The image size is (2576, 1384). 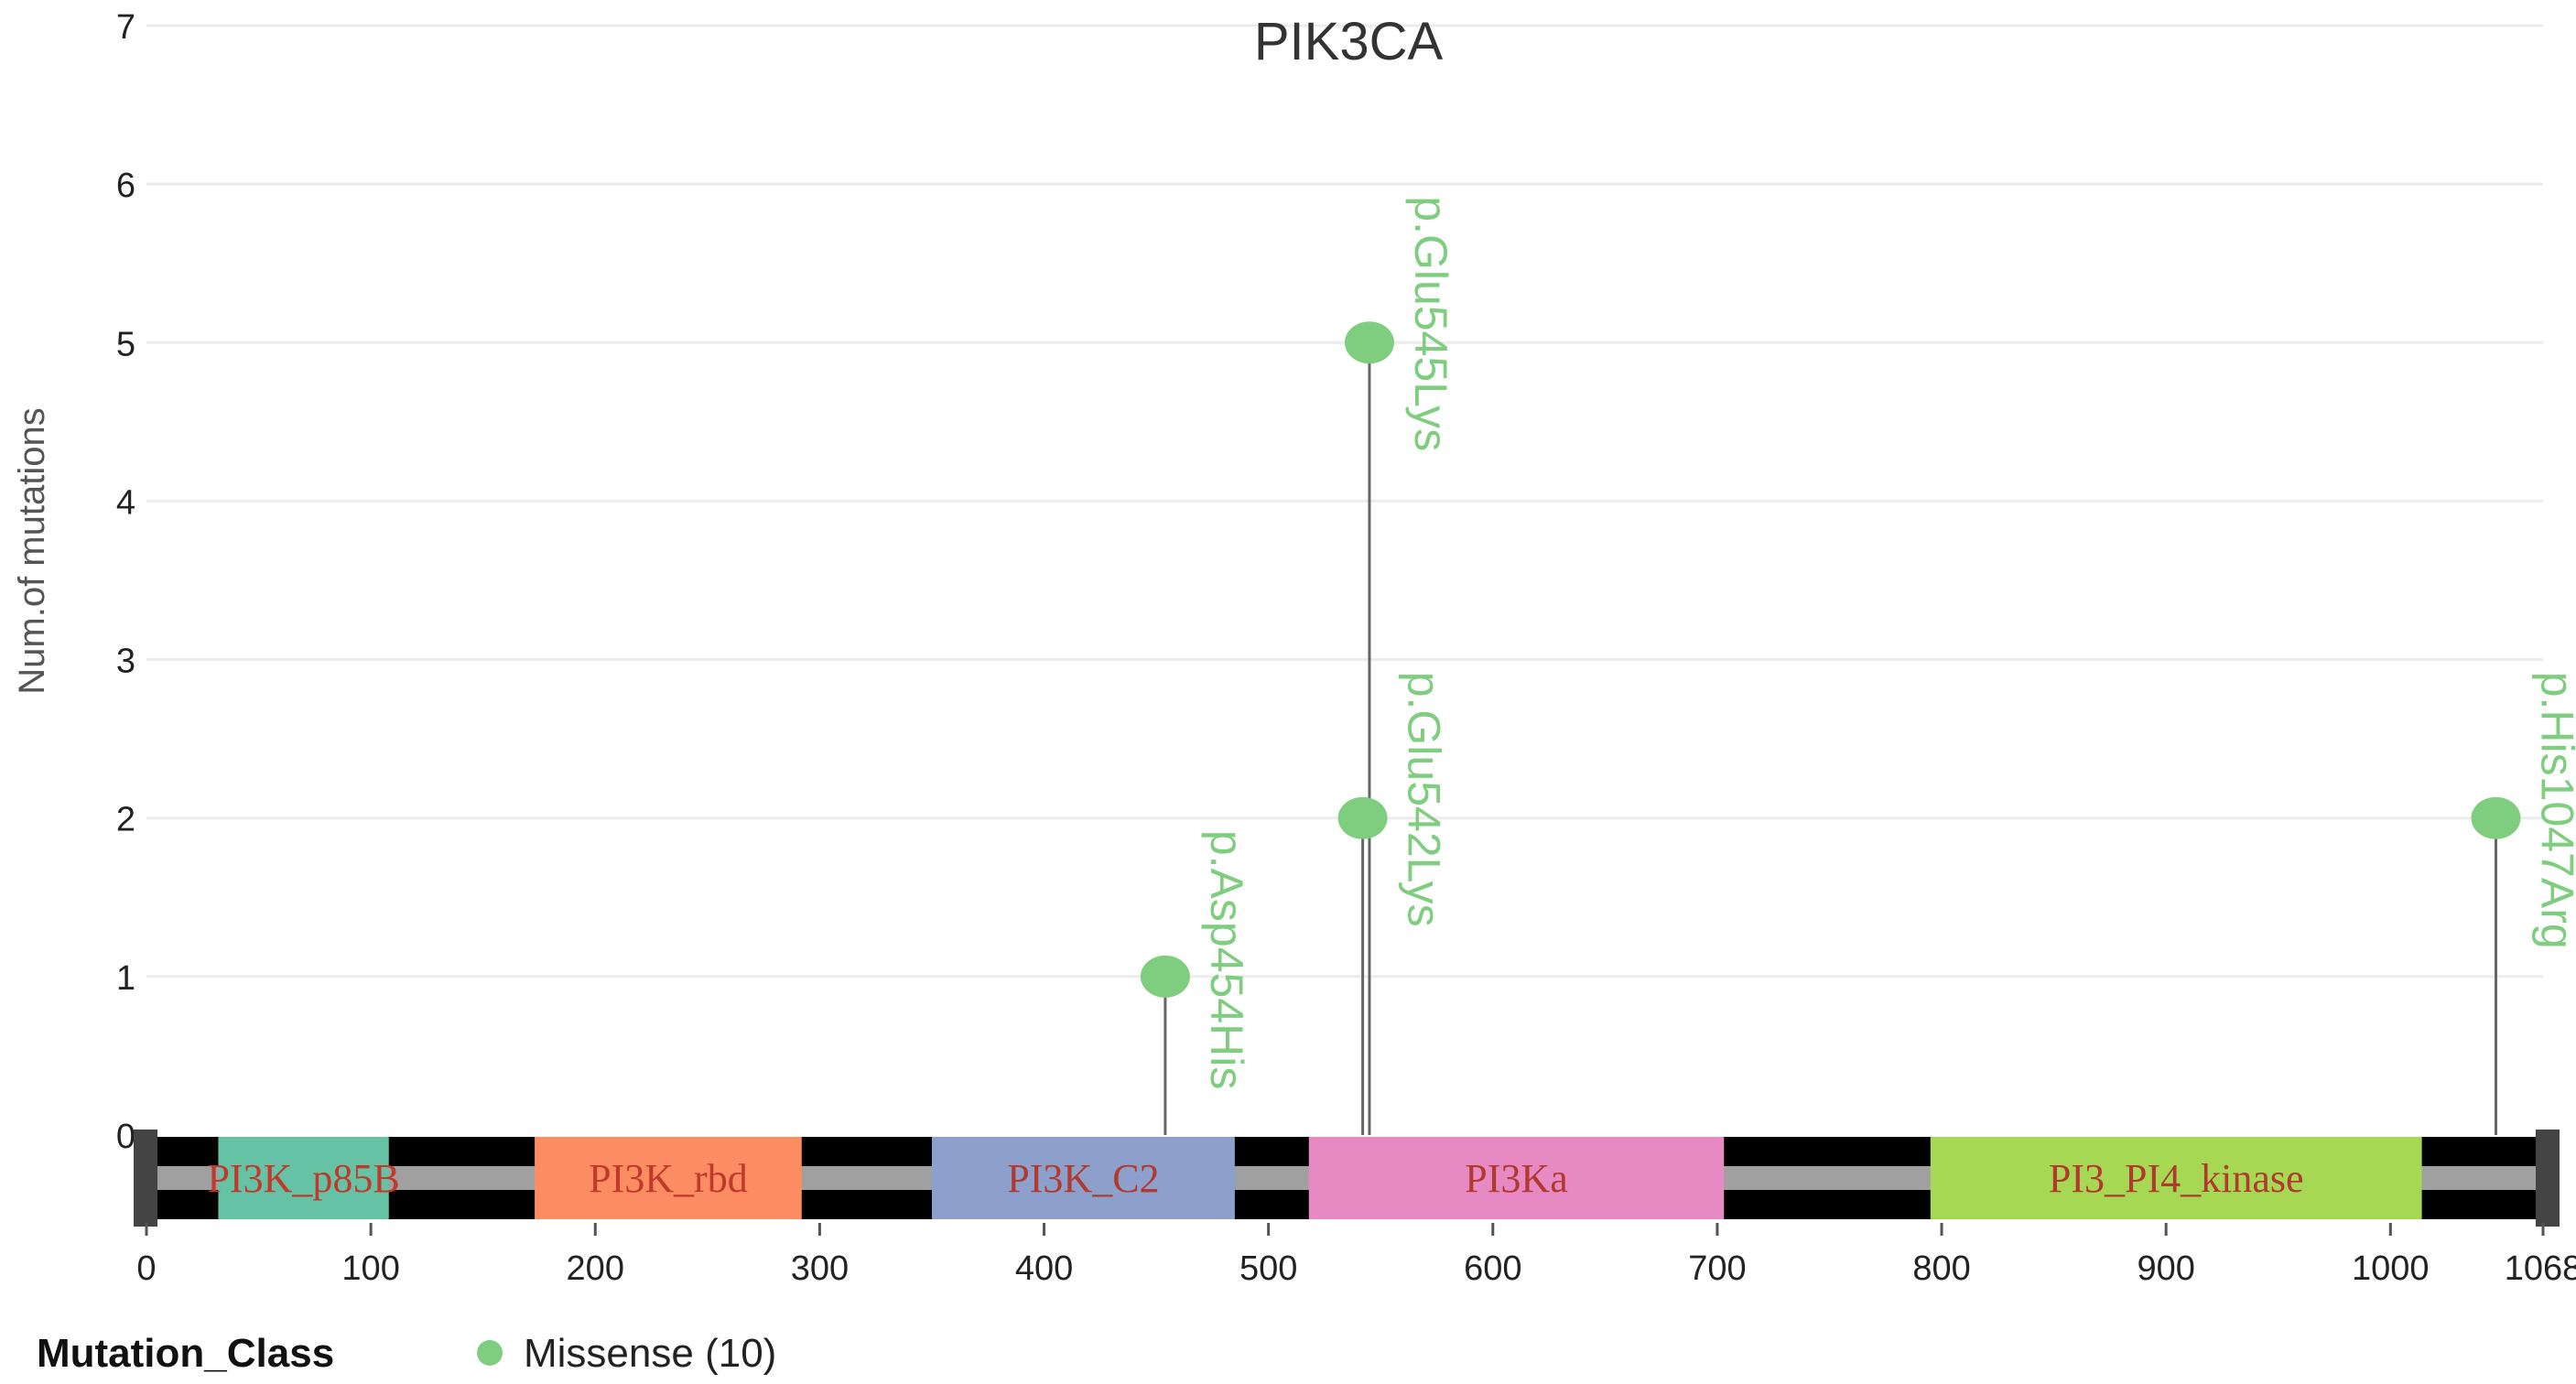 What do you see at coordinates (126, 186) in the screenshot?
I see `y-tick-label: 6` at bounding box center [126, 186].